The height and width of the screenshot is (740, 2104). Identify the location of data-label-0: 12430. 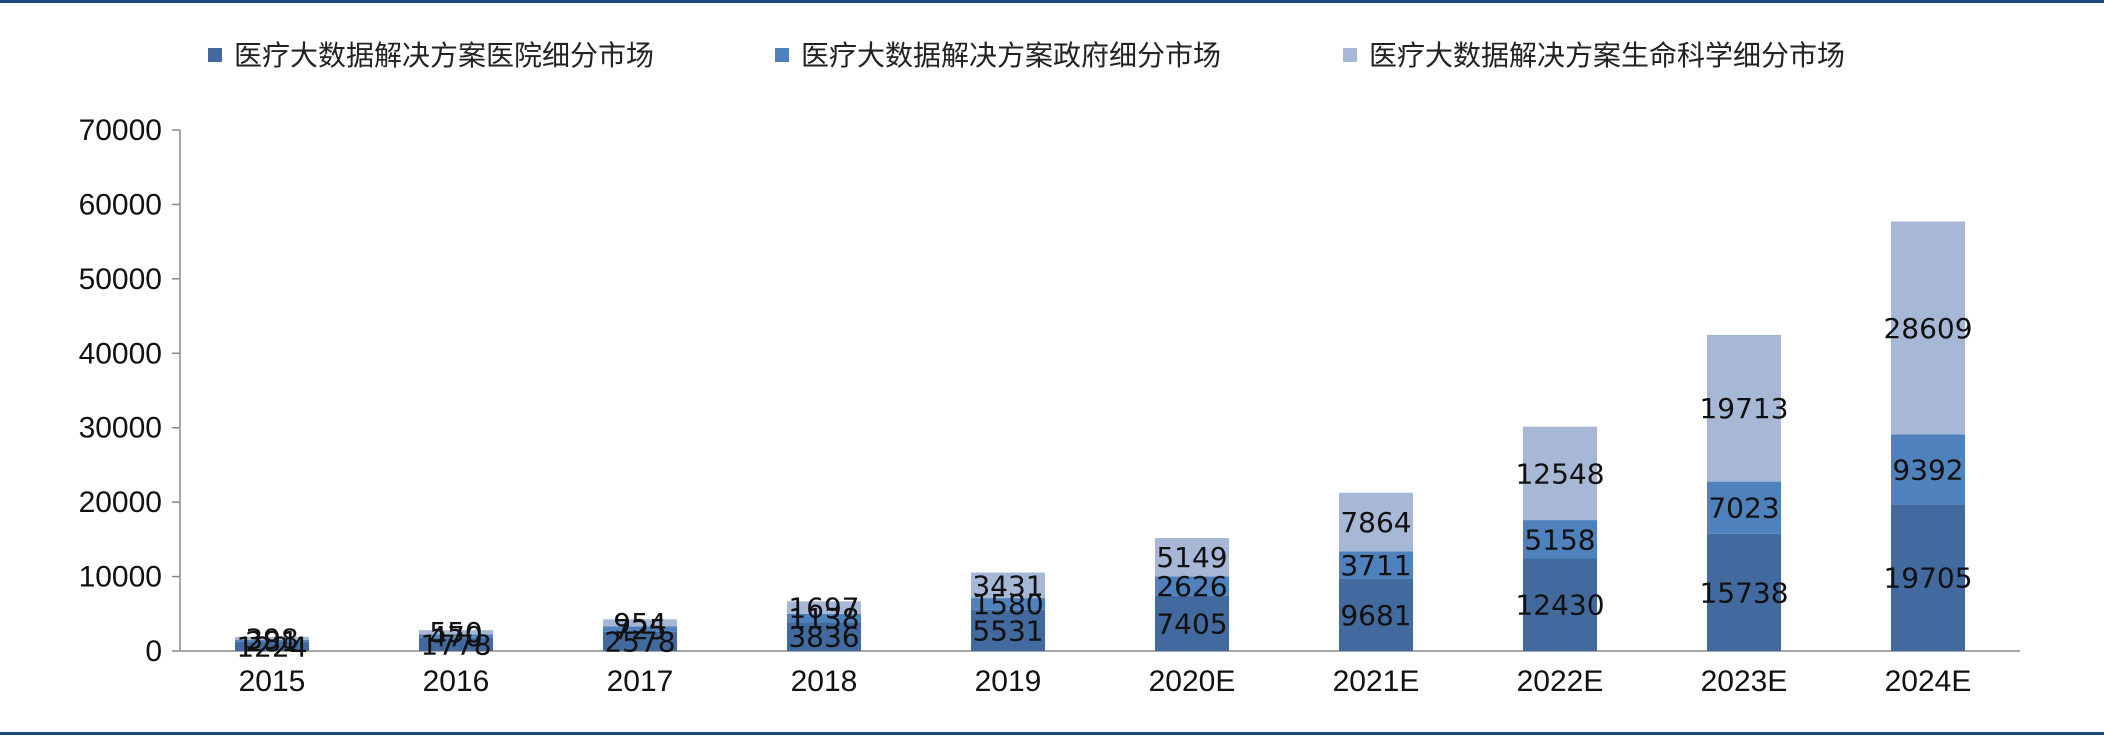
(1559, 605).